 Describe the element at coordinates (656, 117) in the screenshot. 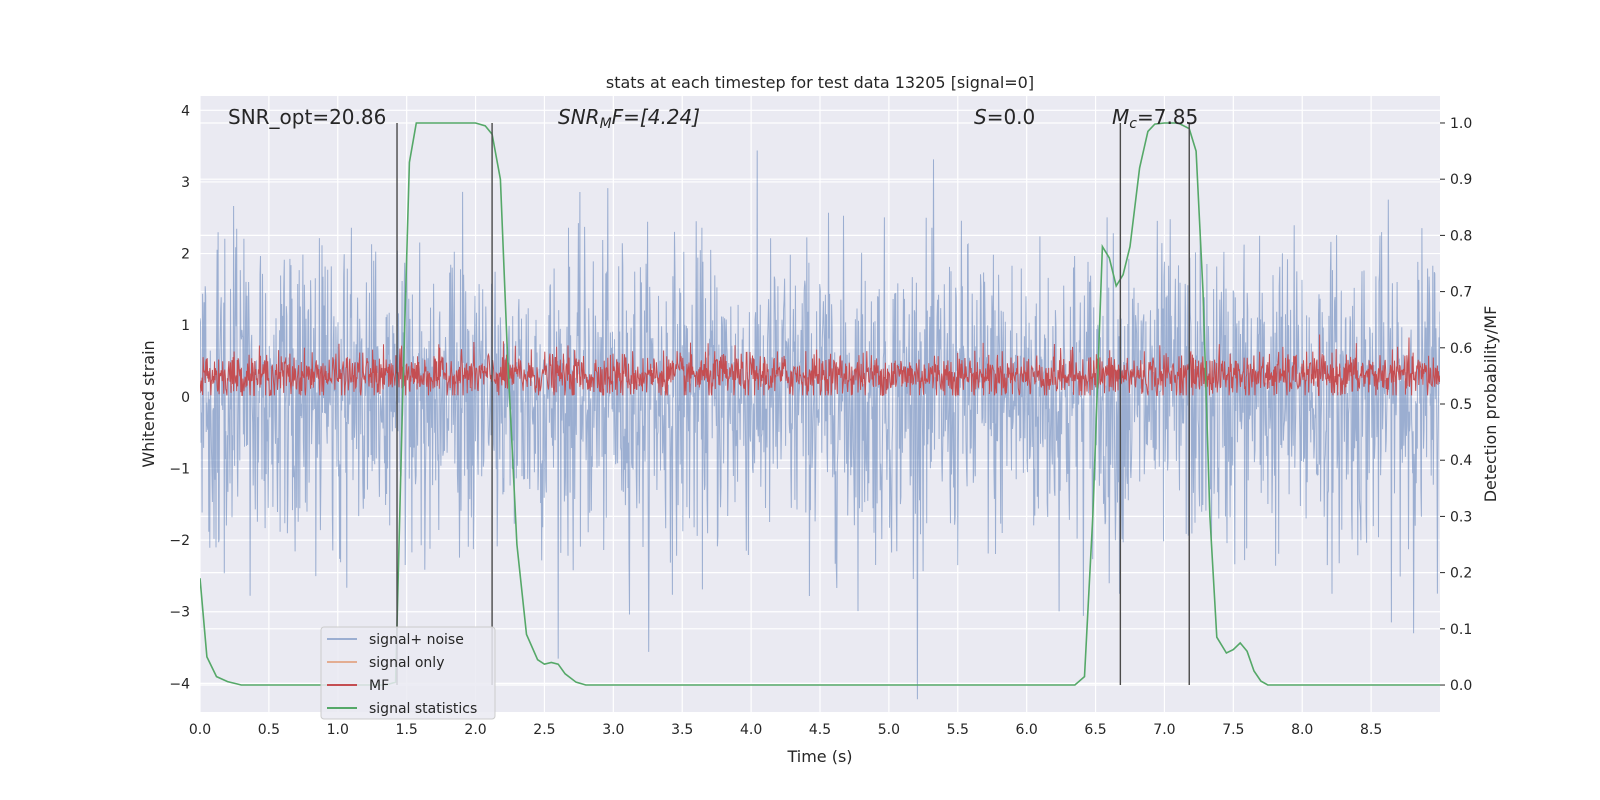

I see `snr-mf-rest: F=[4.24]` at that location.